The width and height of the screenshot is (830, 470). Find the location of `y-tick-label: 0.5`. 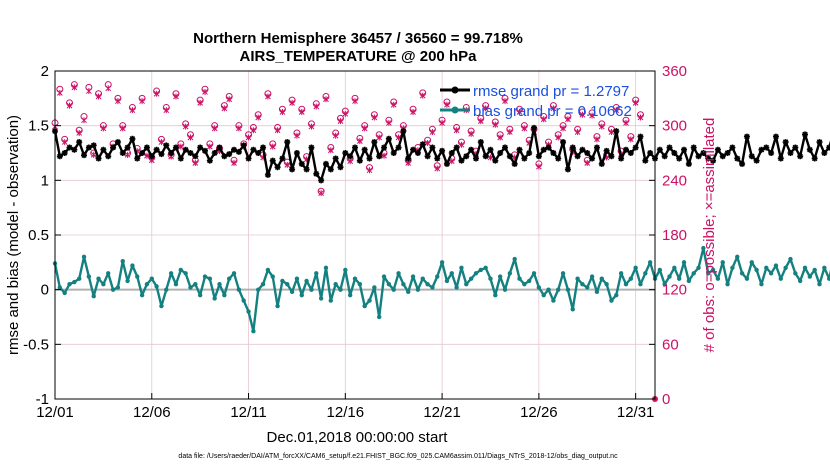

y-tick-label: 0.5 is located at coordinates (38, 235).